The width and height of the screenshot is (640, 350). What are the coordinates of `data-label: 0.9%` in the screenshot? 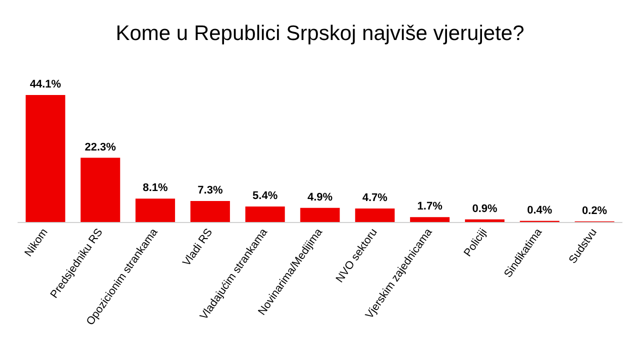 It's located at (485, 208).